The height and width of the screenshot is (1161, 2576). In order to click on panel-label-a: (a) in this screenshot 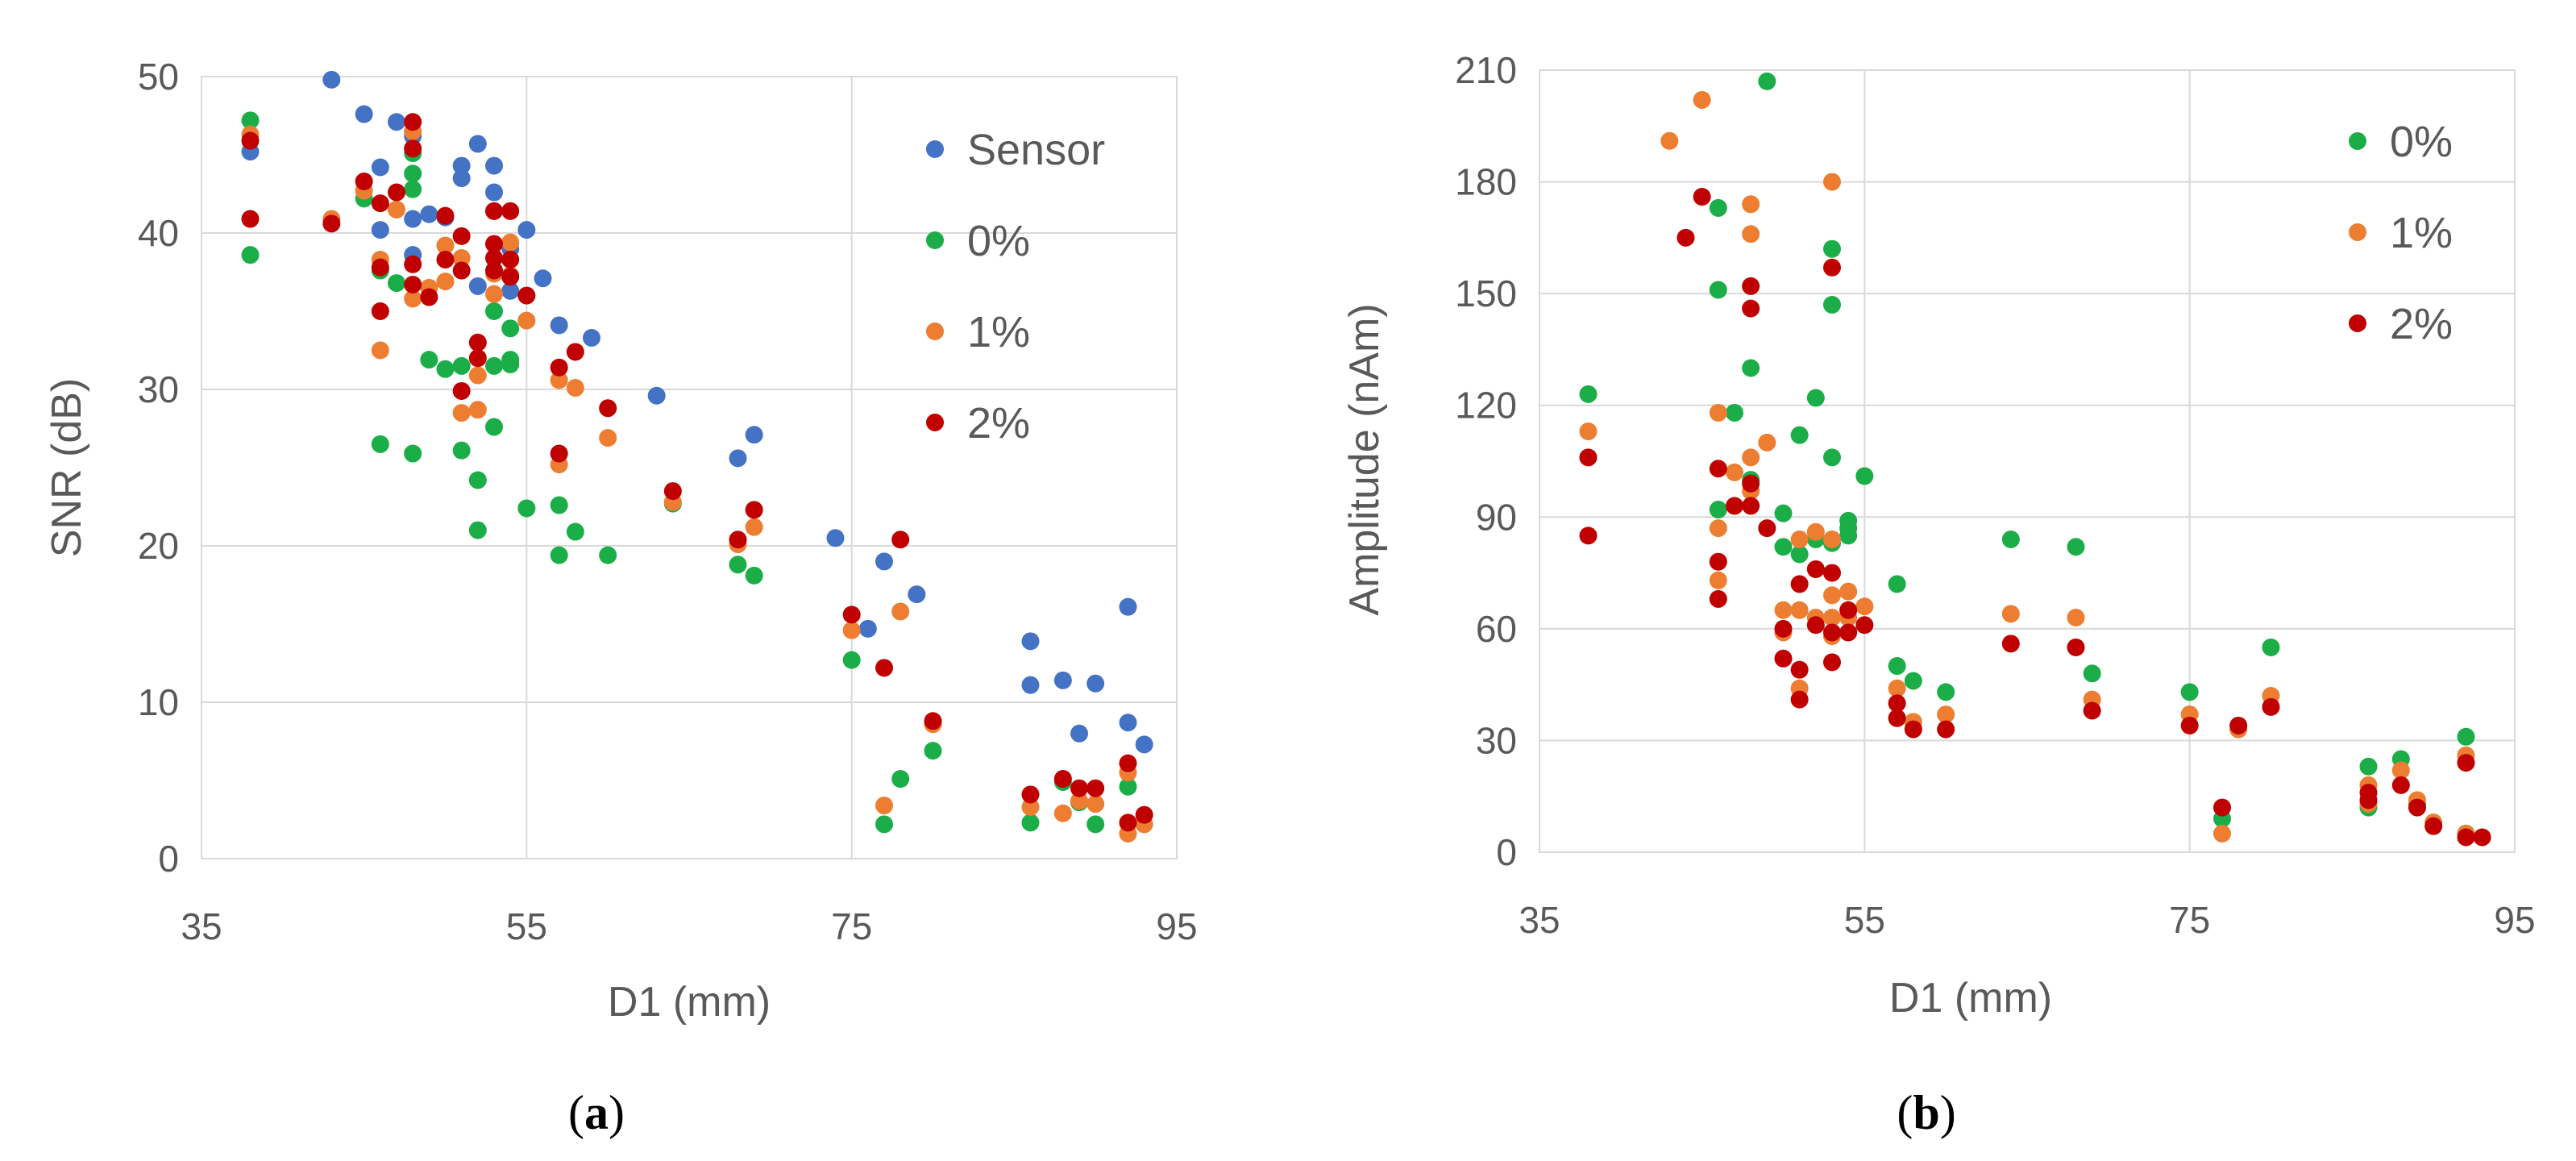, I will do `click(596, 1112)`.